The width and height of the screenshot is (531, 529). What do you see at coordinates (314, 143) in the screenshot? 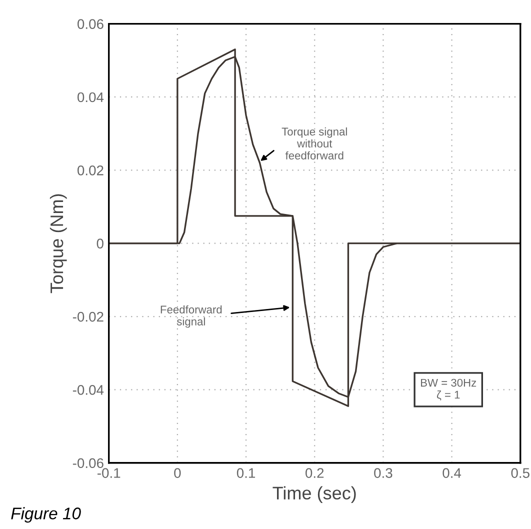
I see `annotation: Torque signal without feedforward` at bounding box center [314, 143].